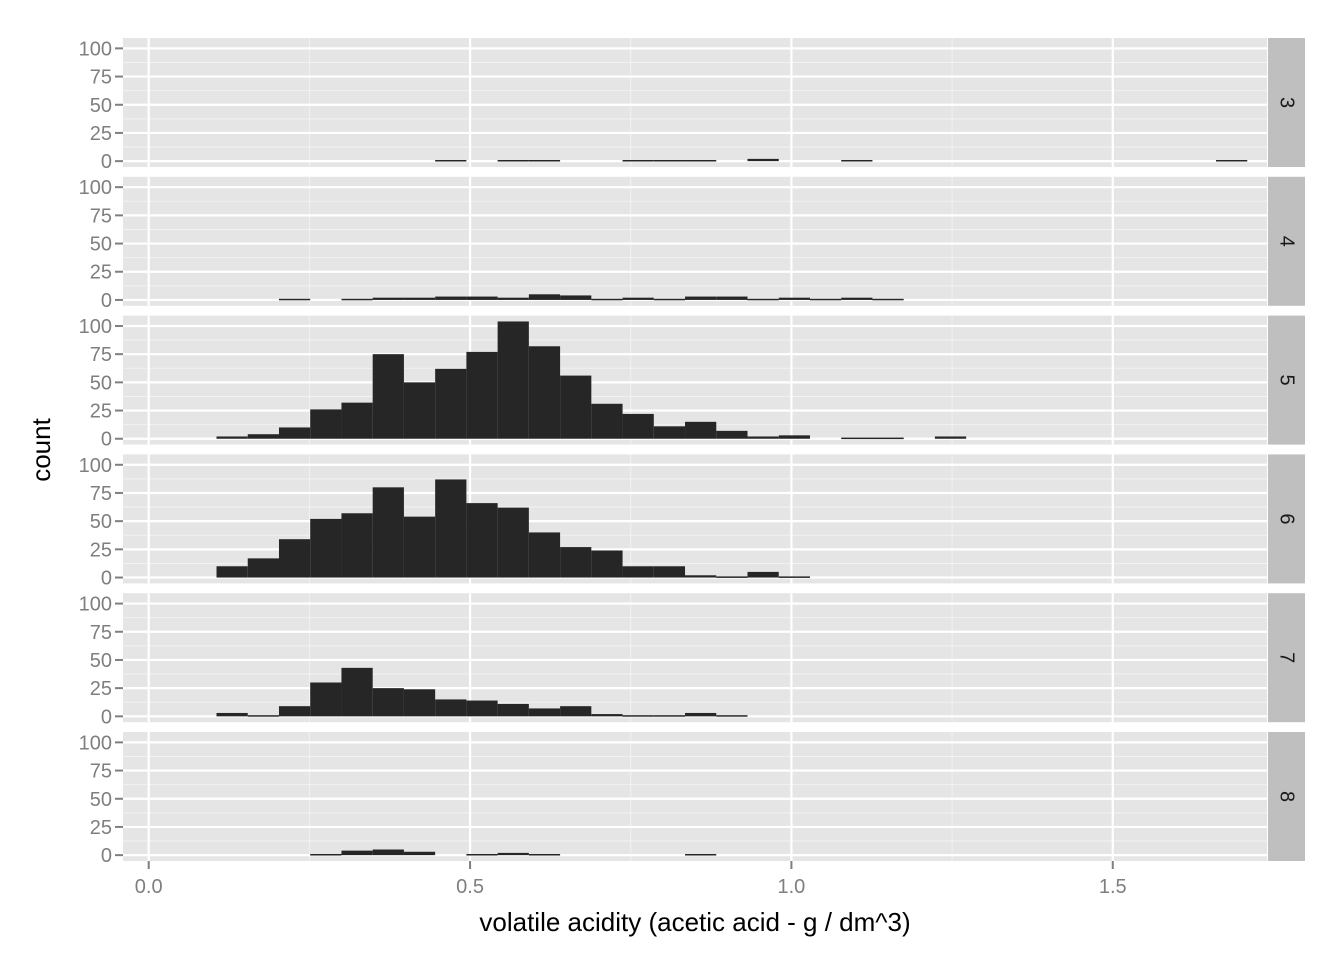 This screenshot has width=1344, height=960. What do you see at coordinates (692, 522) in the screenshot?
I see `facet-panel-6: 0 25 50 75 100 6` at bounding box center [692, 522].